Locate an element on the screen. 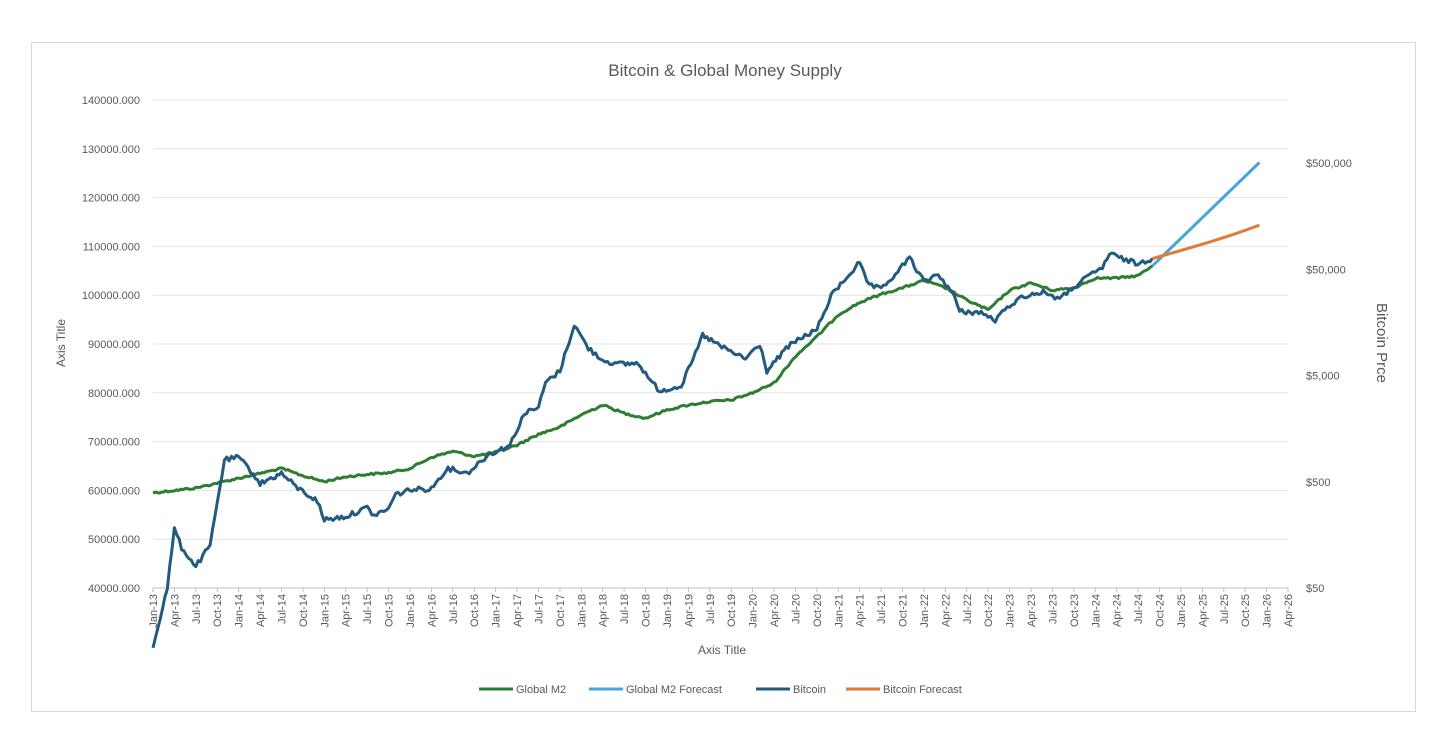 The width and height of the screenshot is (1450, 740). left-tick-label: 70000.000 is located at coordinates (114, 443).